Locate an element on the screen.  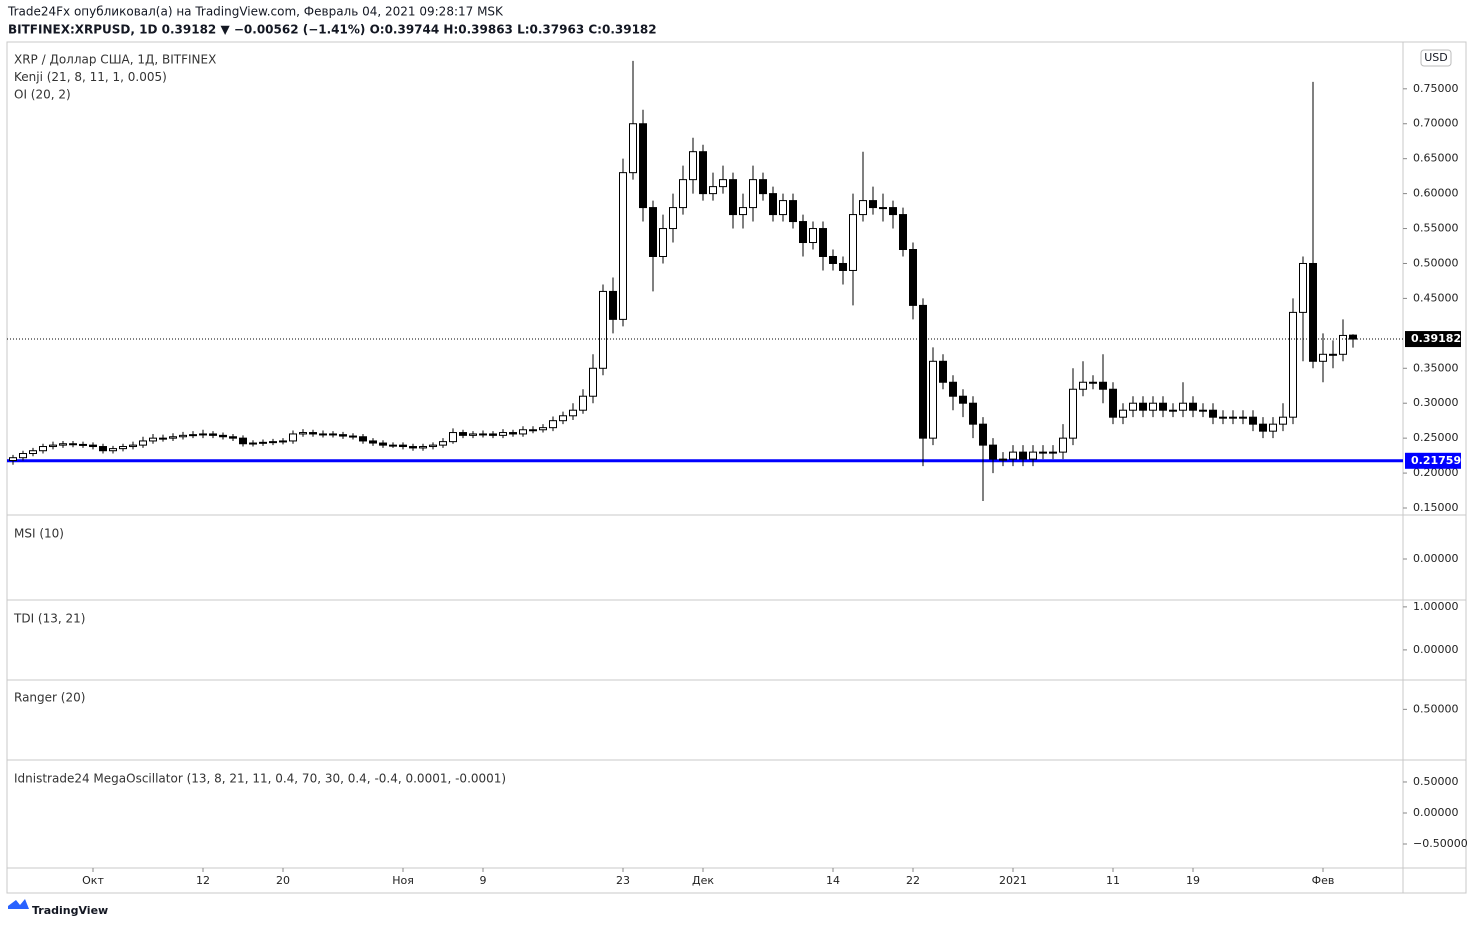
x-tick-label: Окт is located at coordinates (93, 880).